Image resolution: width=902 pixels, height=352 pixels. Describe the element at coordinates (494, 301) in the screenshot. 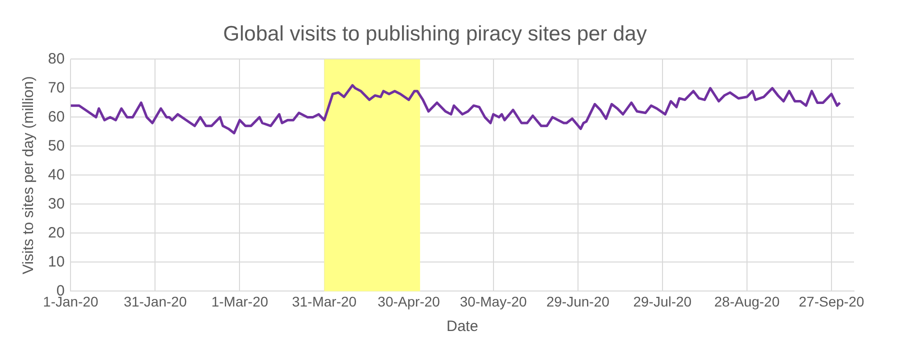

I see `x-tick-label: 30-May-20` at that location.